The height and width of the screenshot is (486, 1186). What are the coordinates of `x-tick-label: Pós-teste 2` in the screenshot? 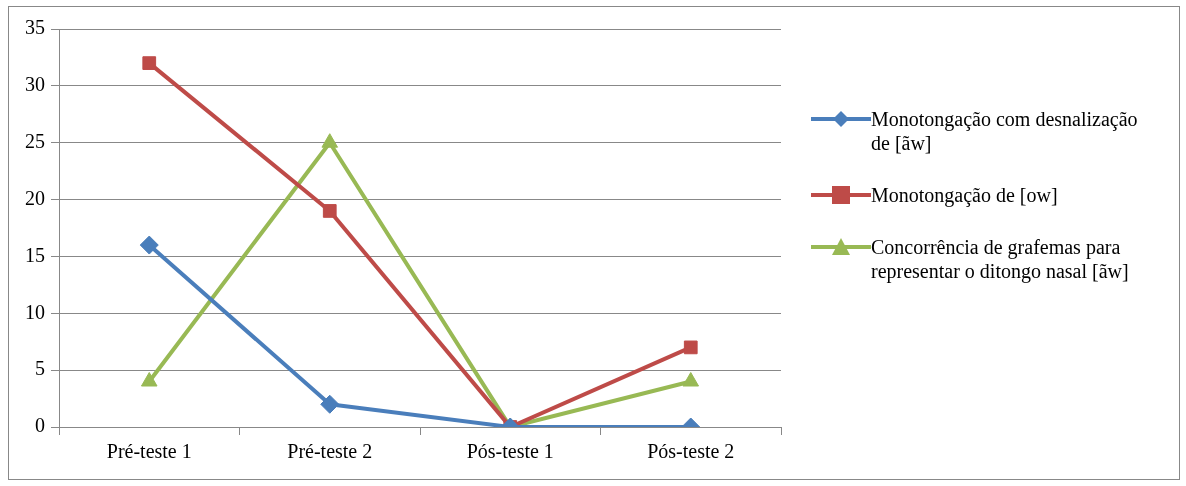 It's located at (691, 451).